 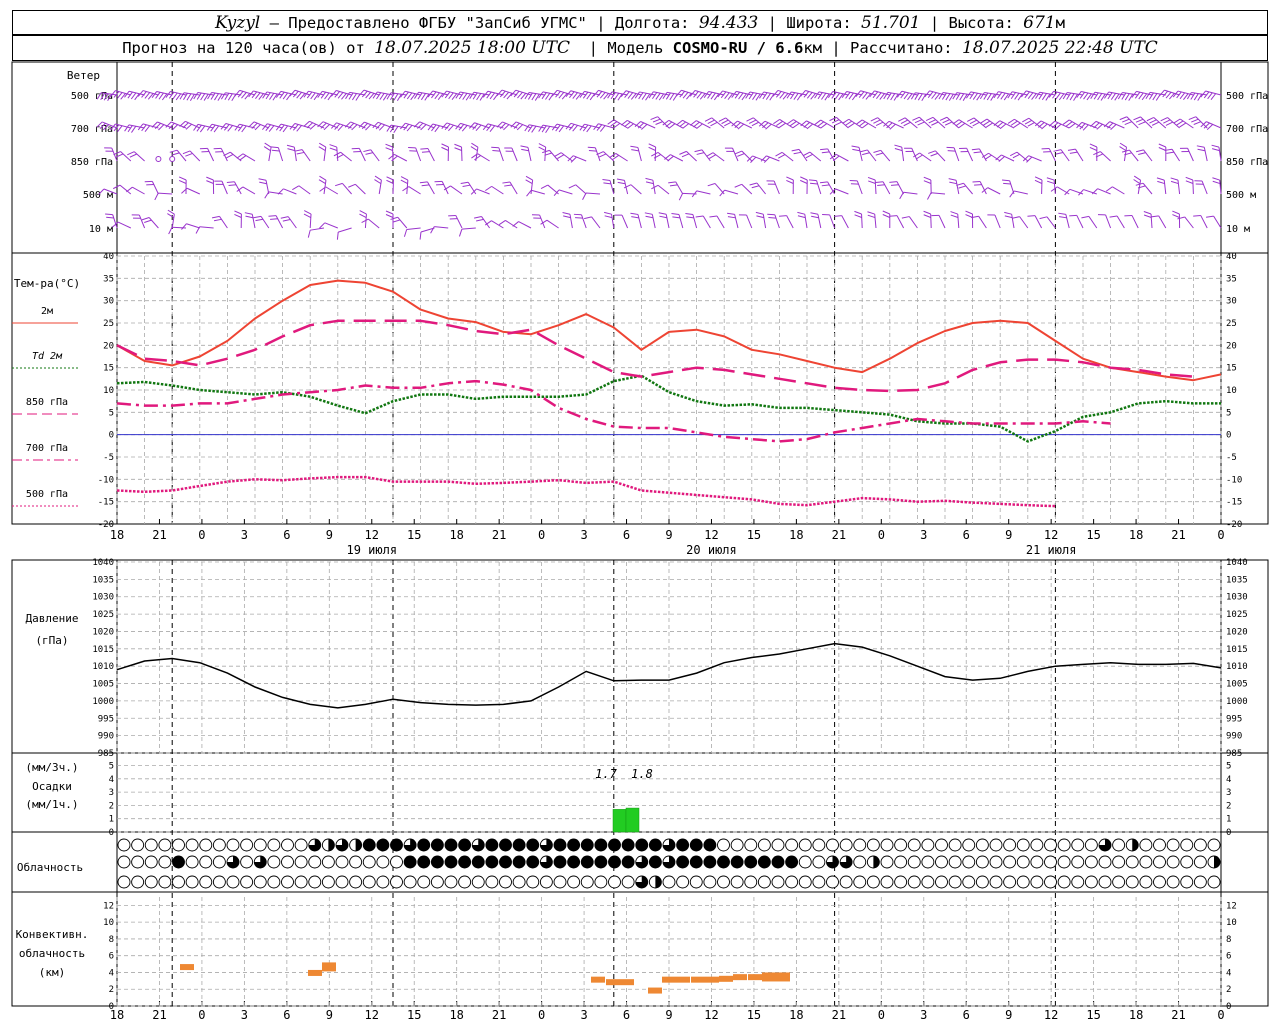 I want to click on hour-label: 18, so click(x=796, y=1015).